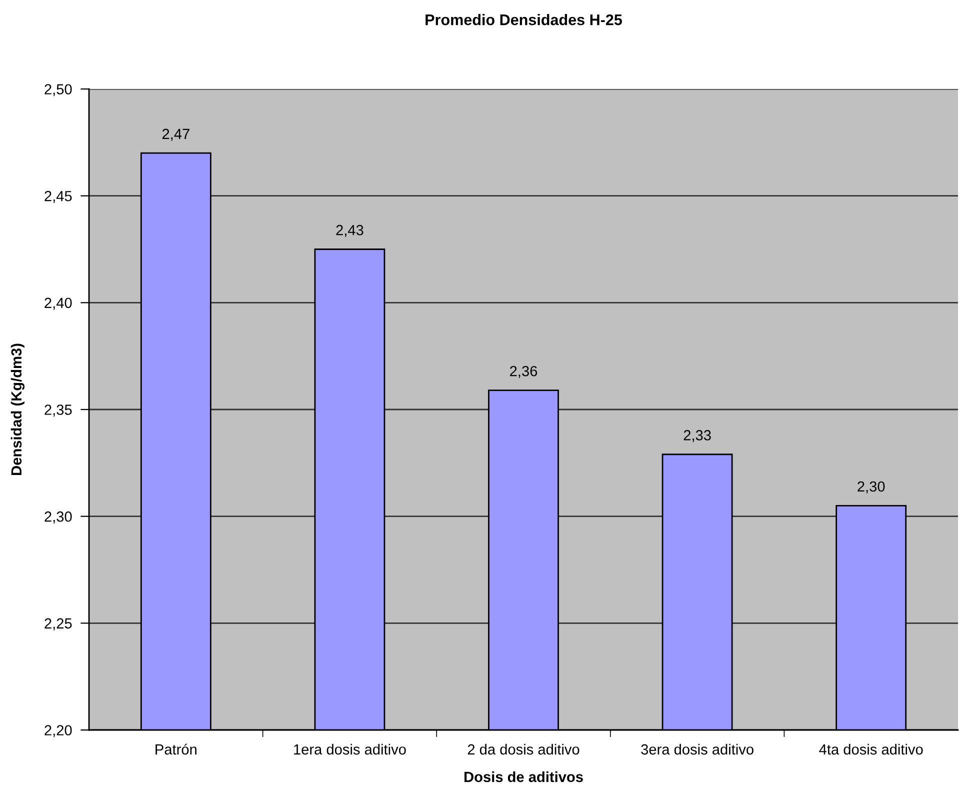 The width and height of the screenshot is (964, 799). I want to click on data-label: 2,43, so click(350, 230).